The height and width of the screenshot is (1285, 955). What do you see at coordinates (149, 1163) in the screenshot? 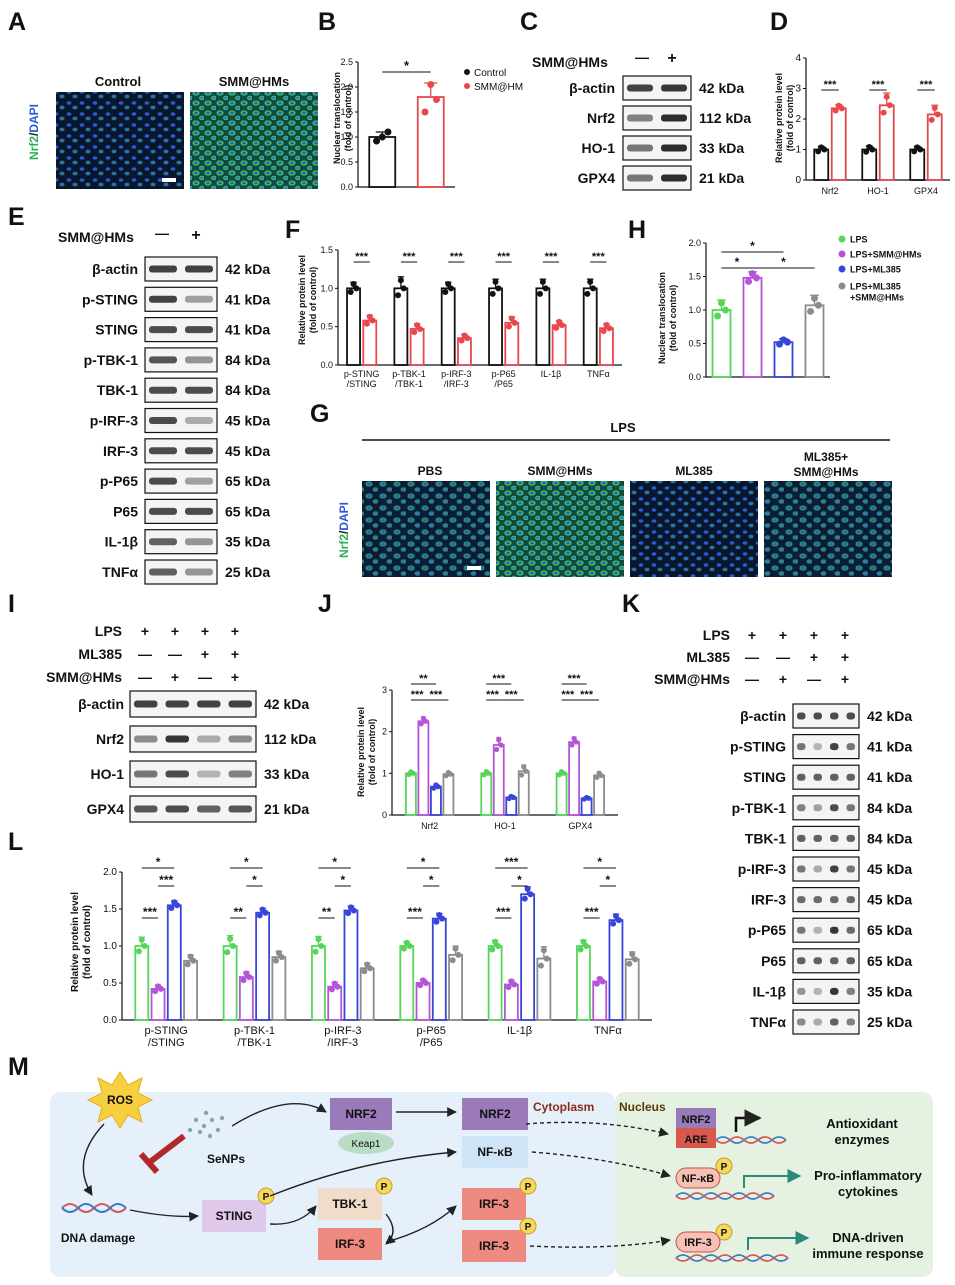
I see `inhibition-bar-icon` at bounding box center [149, 1163].